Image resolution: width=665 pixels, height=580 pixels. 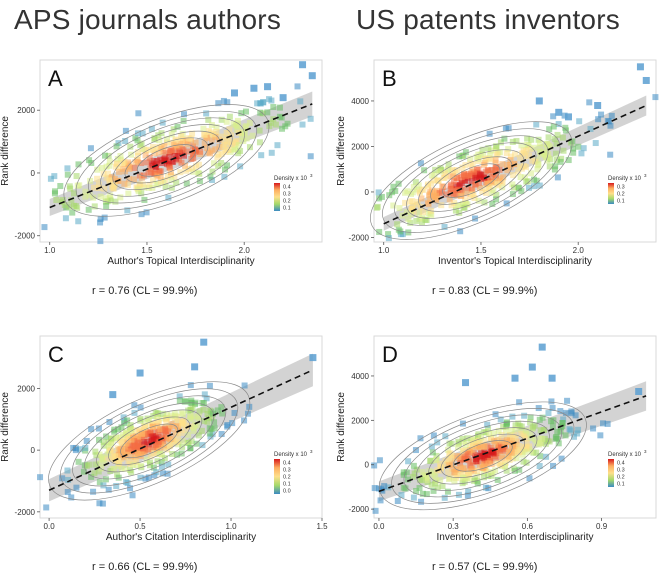 I want to click on panel-letter: A, so click(x=55, y=78).